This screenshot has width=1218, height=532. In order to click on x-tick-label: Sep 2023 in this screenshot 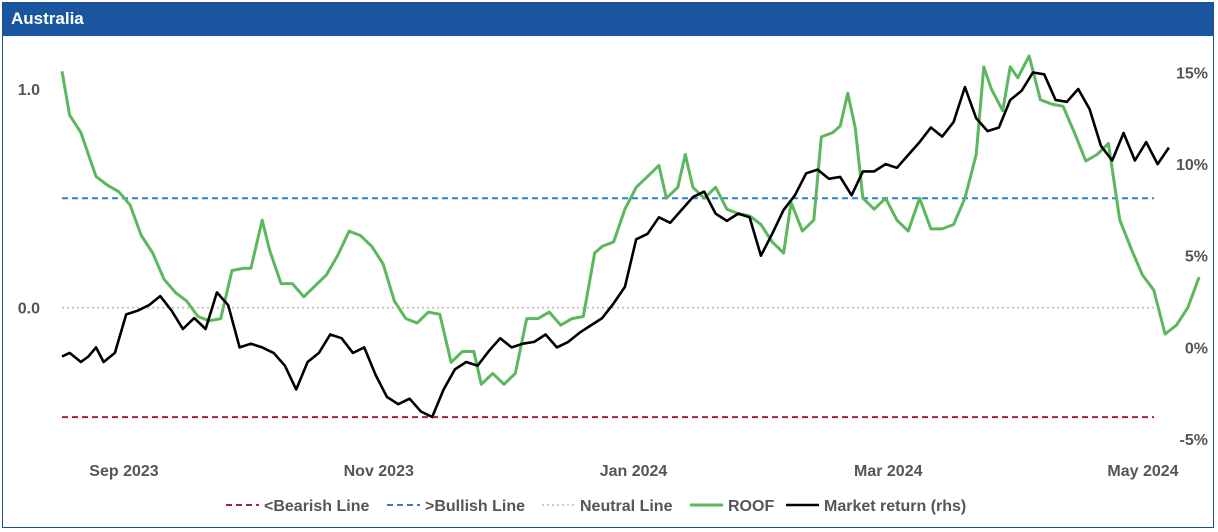, I will do `click(123, 471)`.